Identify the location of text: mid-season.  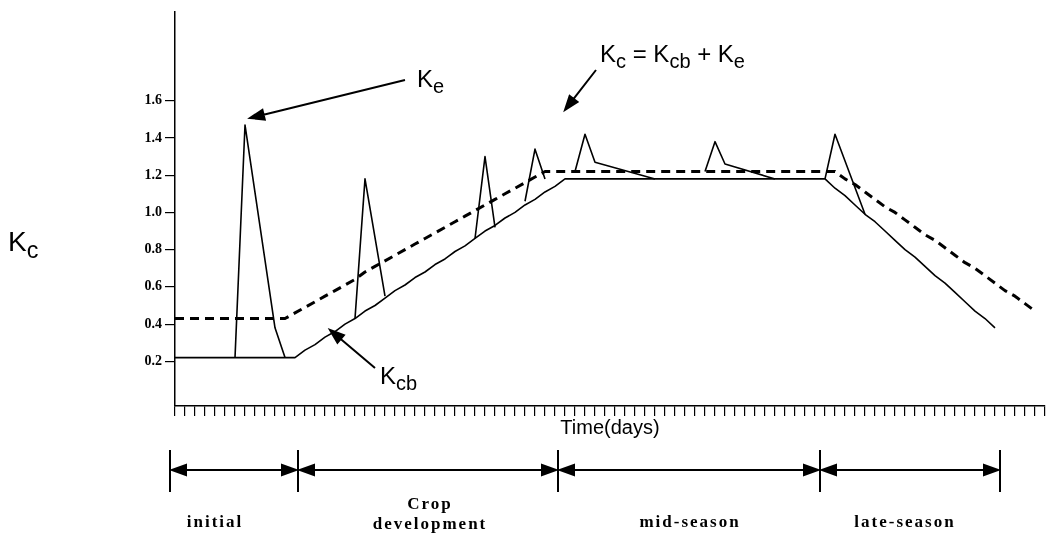
(690, 522).